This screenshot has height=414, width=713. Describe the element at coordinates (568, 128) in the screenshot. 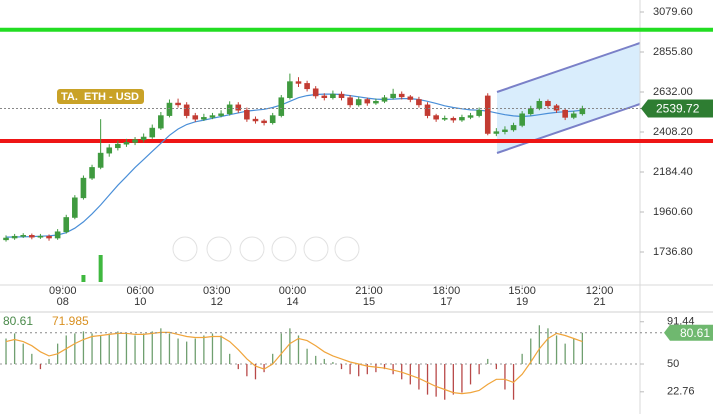

I see `channel-bottom` at that location.